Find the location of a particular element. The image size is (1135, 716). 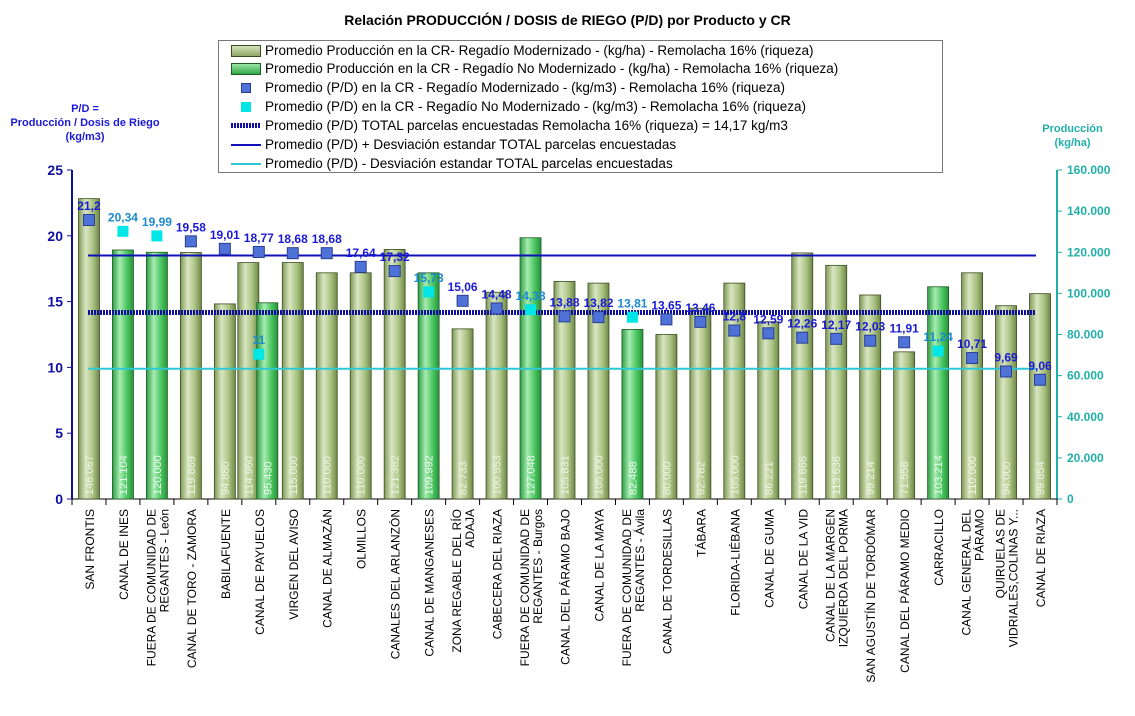

data-label-pd-mod: 12,26 is located at coordinates (802, 324).